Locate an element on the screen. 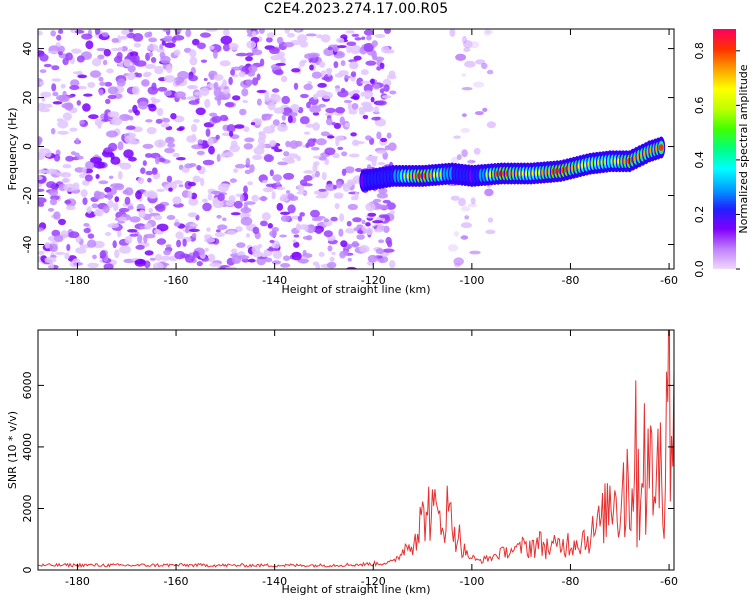 The width and height of the screenshot is (750, 600). spectrogram-x-tick-label: -140 is located at coordinates (274, 280).